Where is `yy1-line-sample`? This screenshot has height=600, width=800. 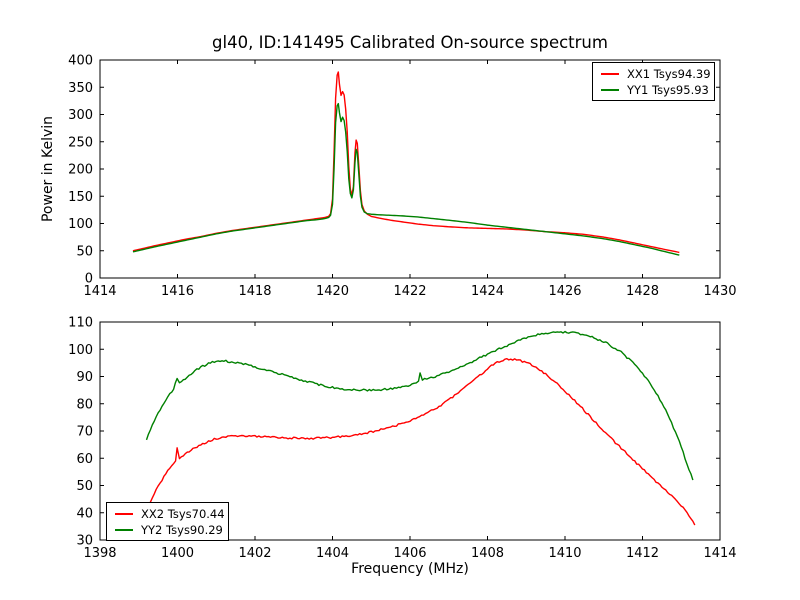
yy1-line-sample is located at coordinates (610, 90).